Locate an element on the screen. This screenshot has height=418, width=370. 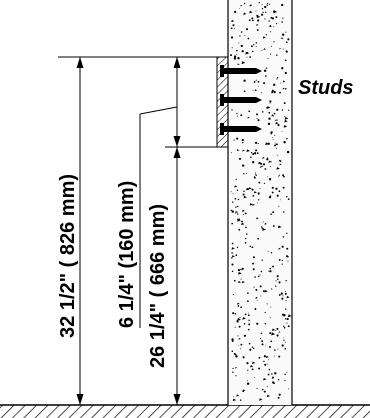
studs is located at coordinates (241, 100).